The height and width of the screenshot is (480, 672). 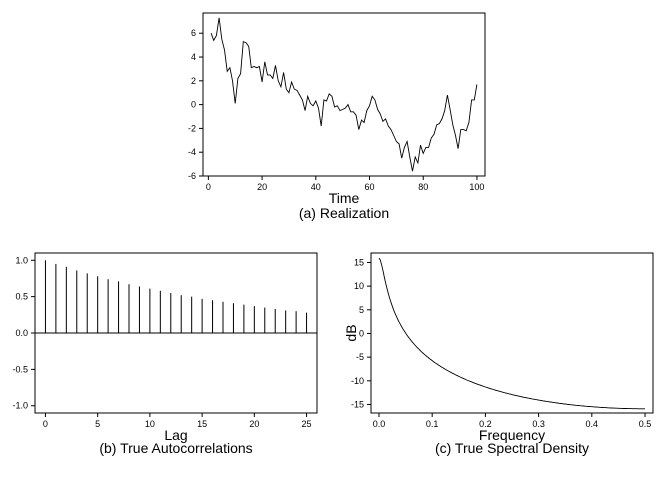 I want to click on caption-autocorrelations: (b) True Autocorrelations, so click(x=175, y=448).